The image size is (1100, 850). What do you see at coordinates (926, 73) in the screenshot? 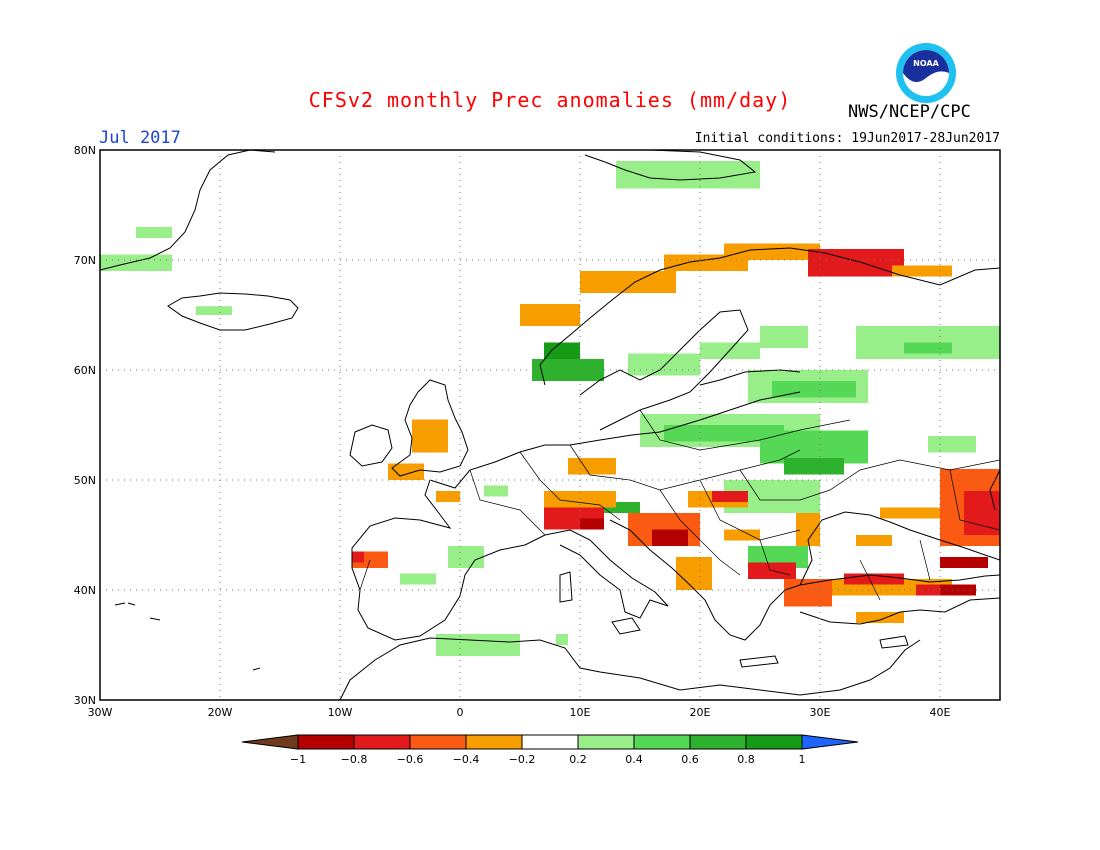
I see `noaa-logo-icon: NOAA` at bounding box center [926, 73].